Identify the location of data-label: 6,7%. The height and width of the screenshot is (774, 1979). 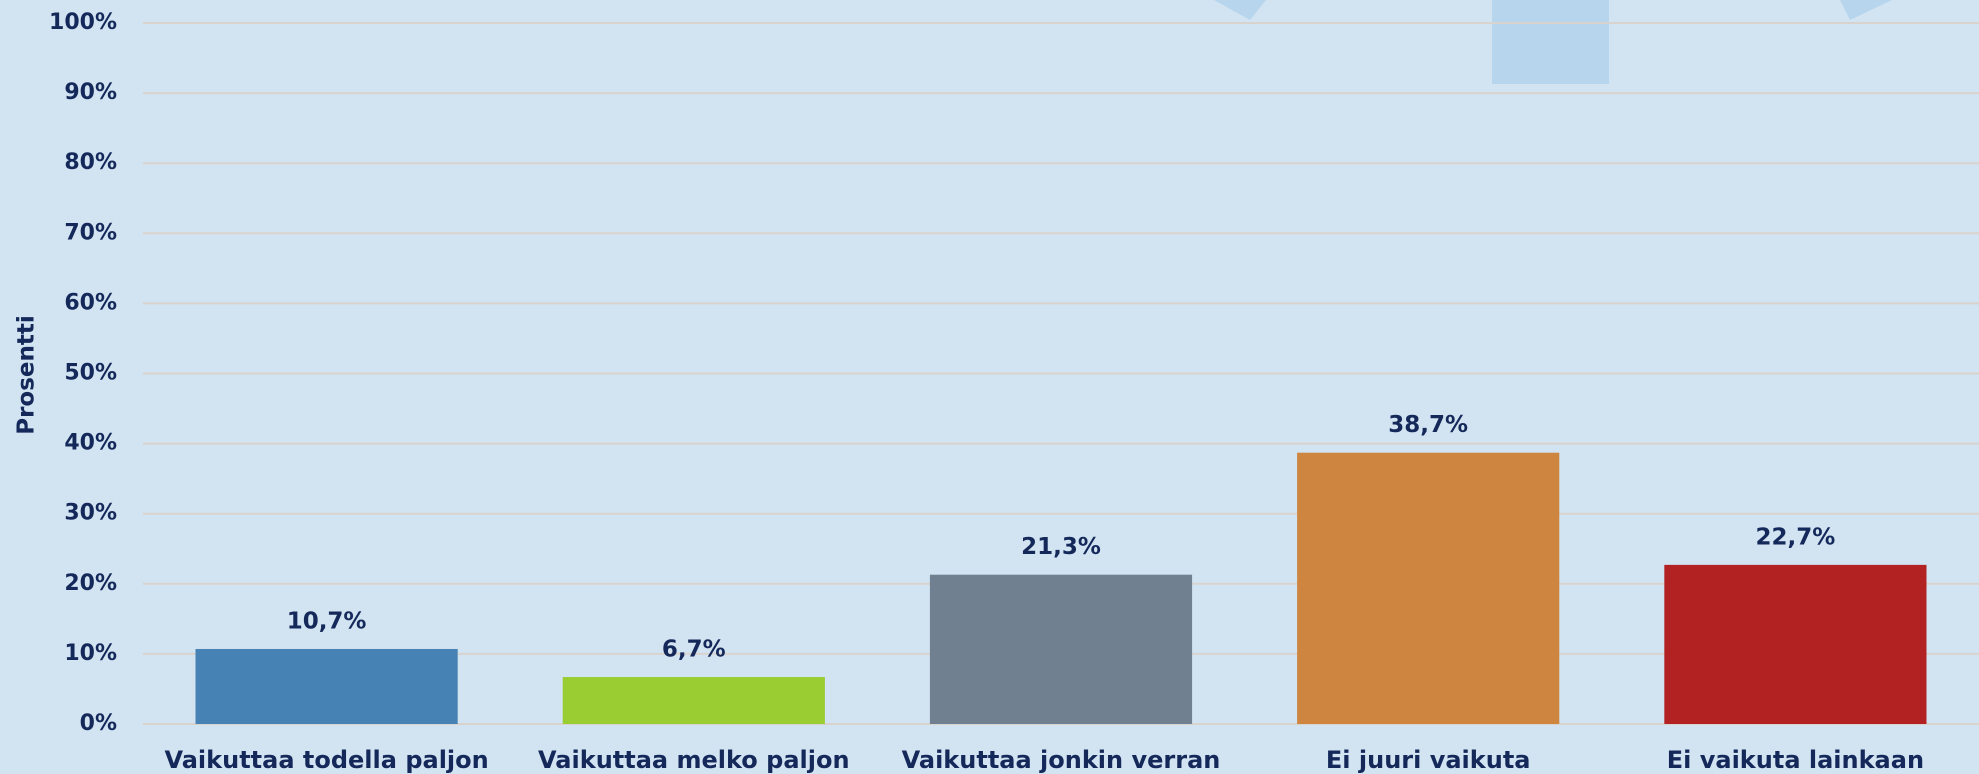
(694, 650).